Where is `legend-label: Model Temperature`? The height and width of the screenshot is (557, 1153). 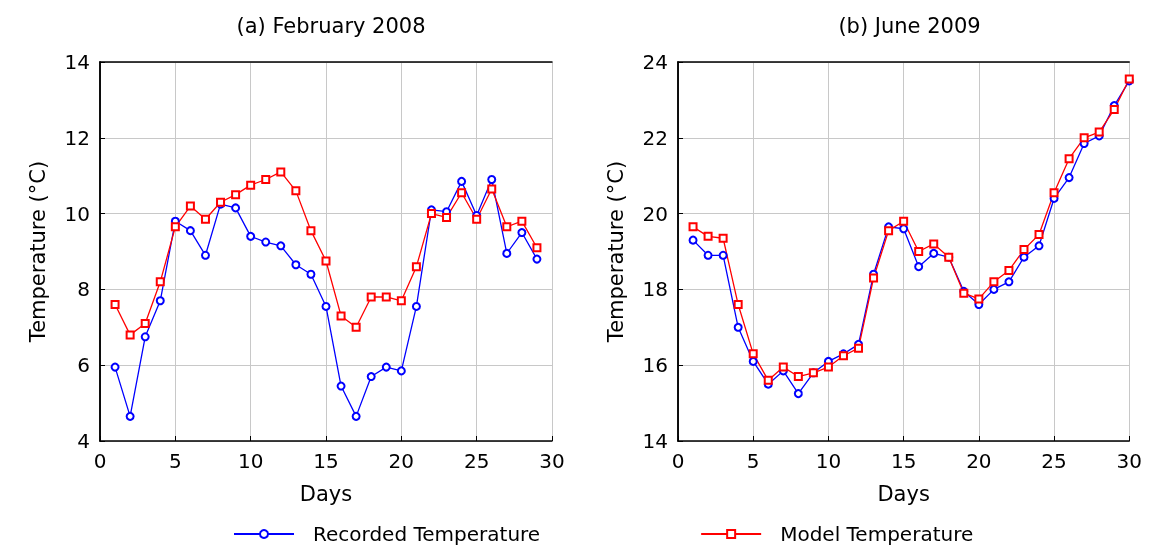 legend-label: Model Temperature is located at coordinates (877, 534).